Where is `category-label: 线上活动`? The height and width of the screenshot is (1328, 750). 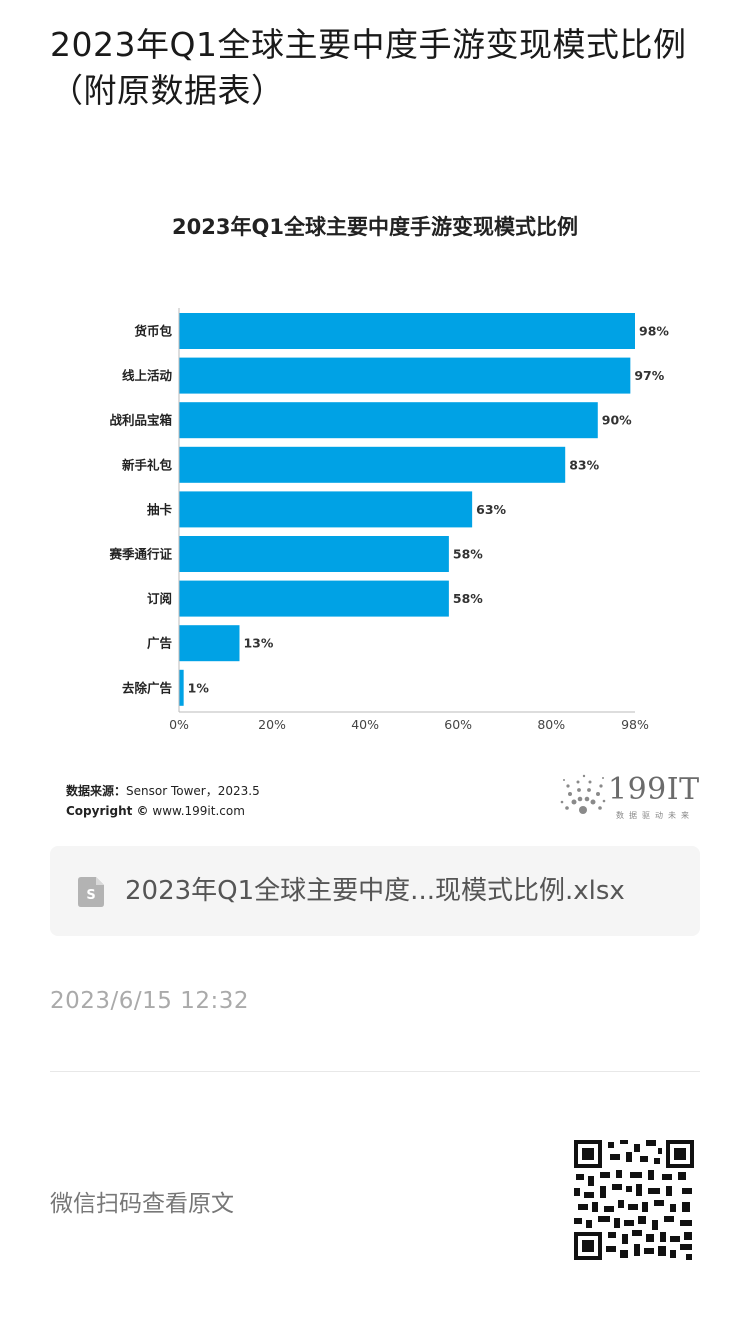
category-label: 线上活动 is located at coordinates (147, 375).